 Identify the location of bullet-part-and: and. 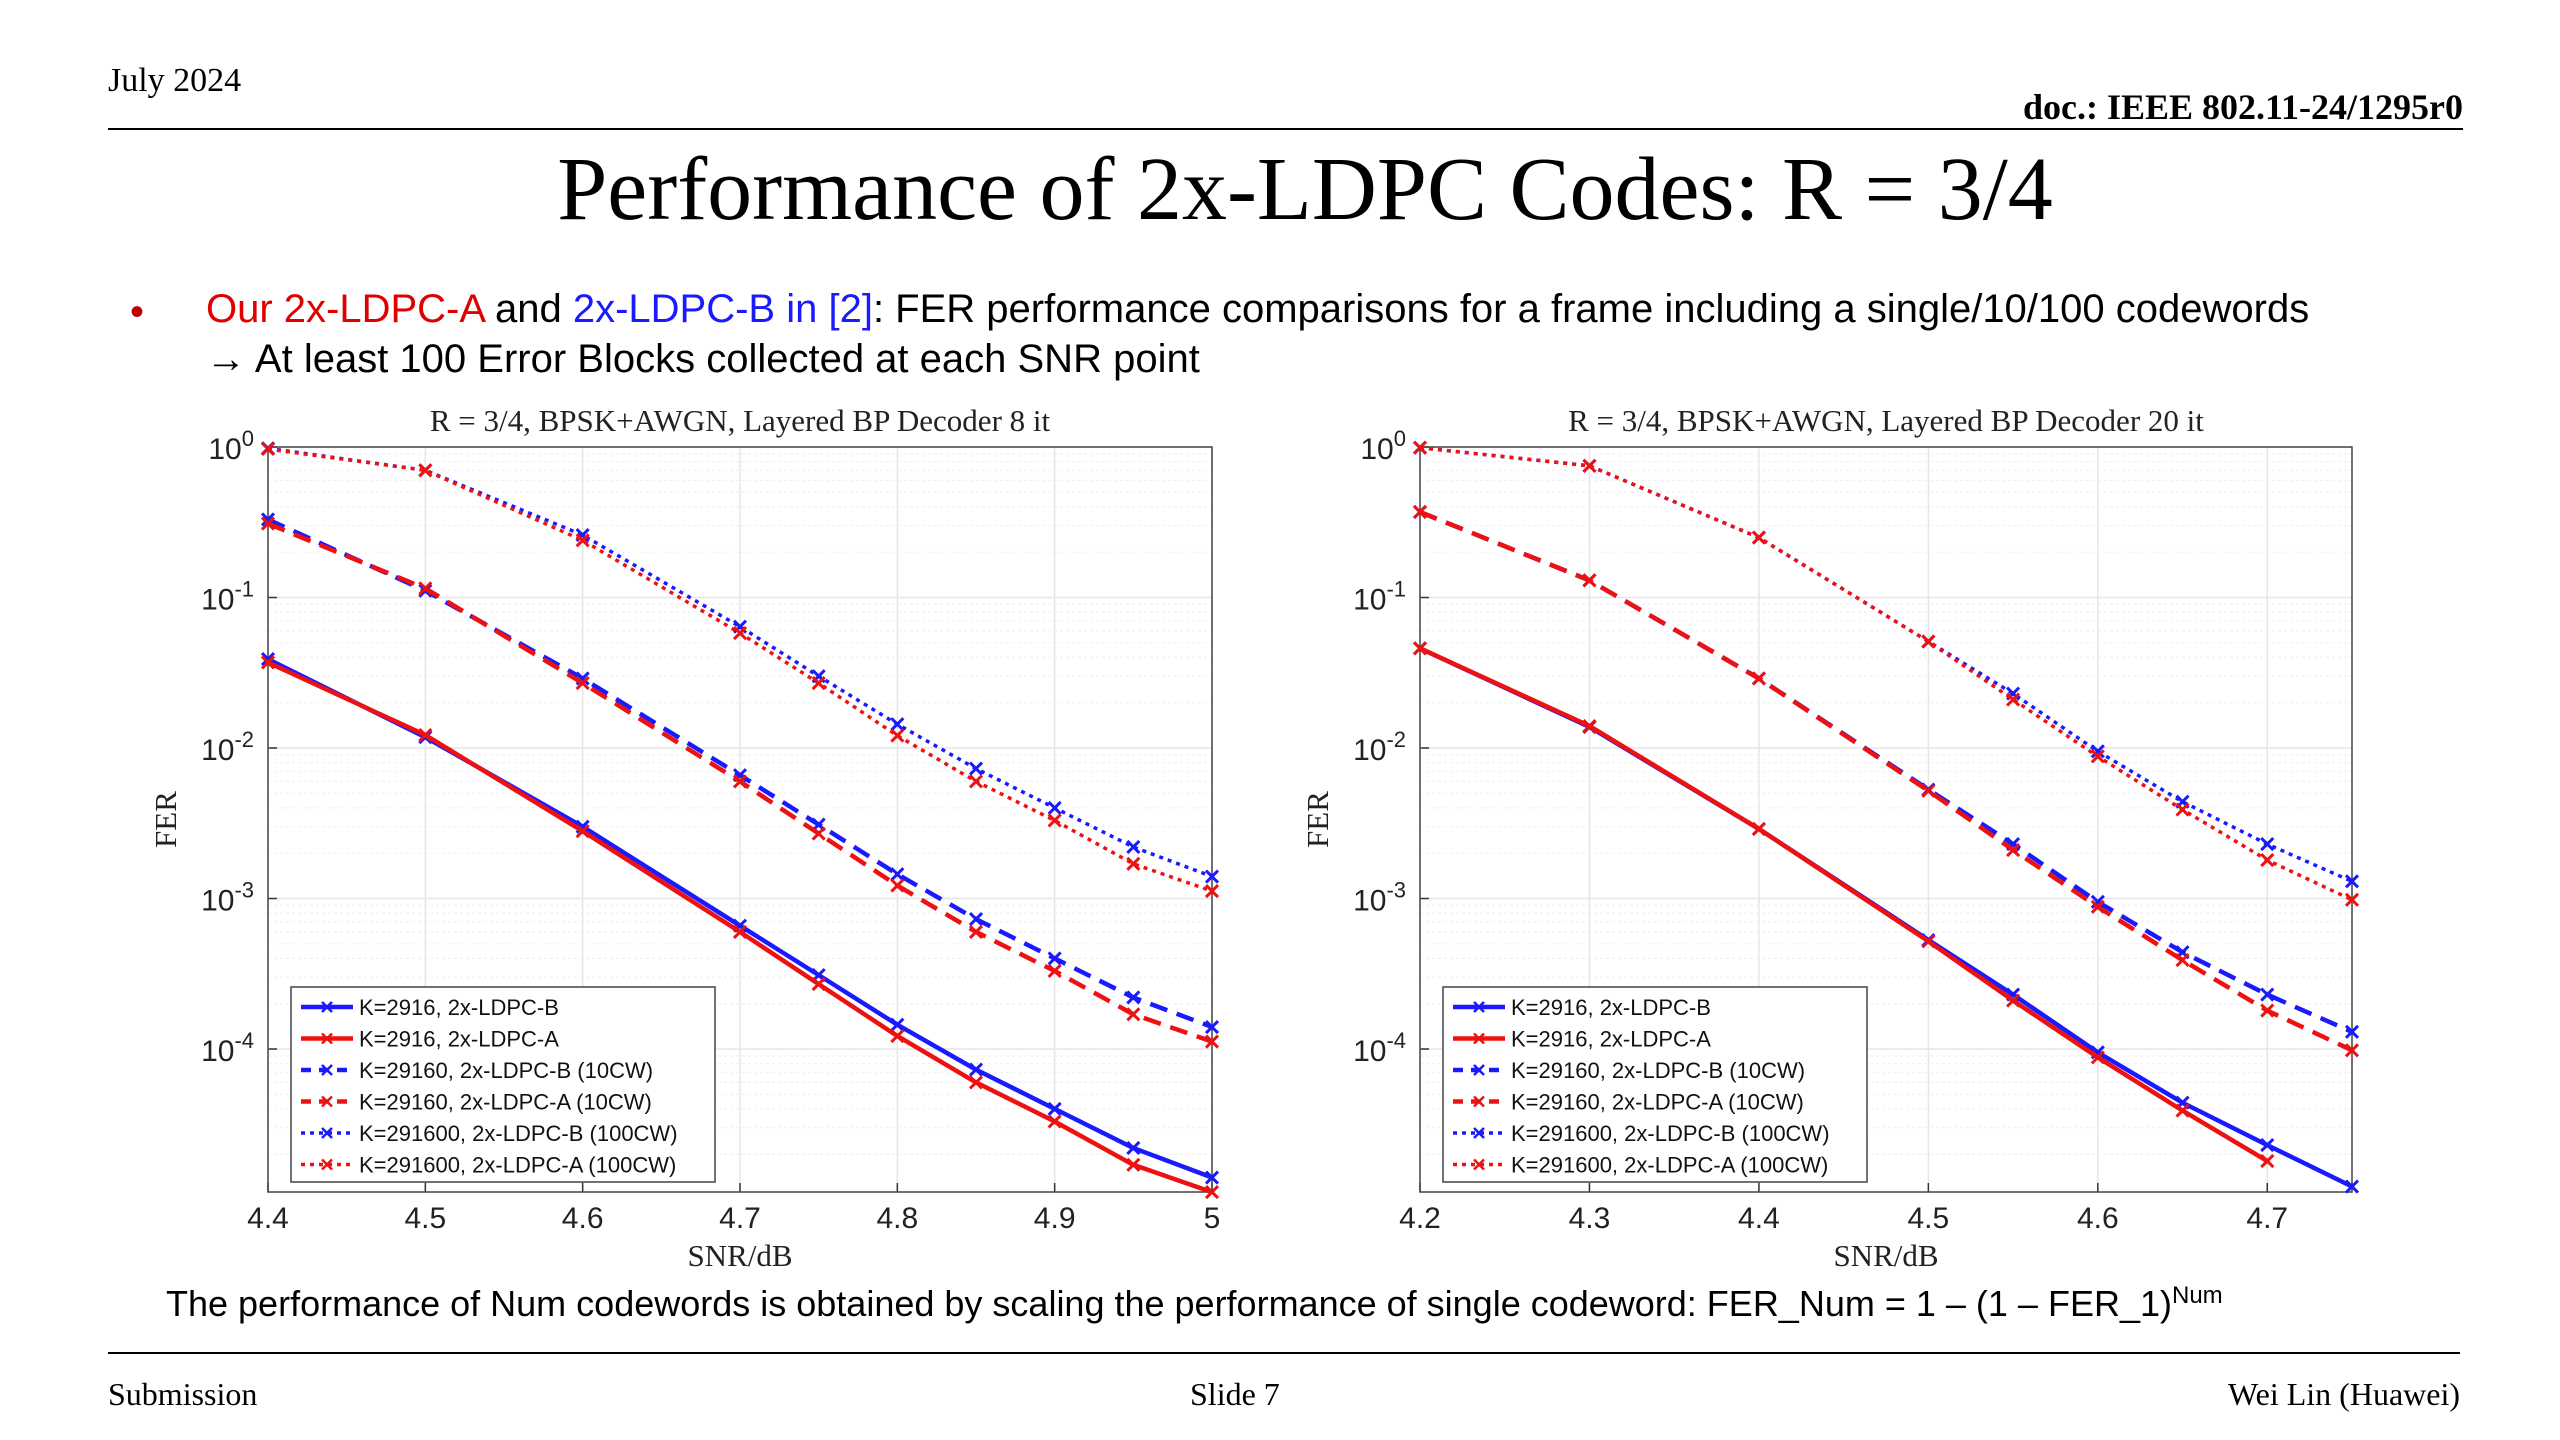
(528, 309).